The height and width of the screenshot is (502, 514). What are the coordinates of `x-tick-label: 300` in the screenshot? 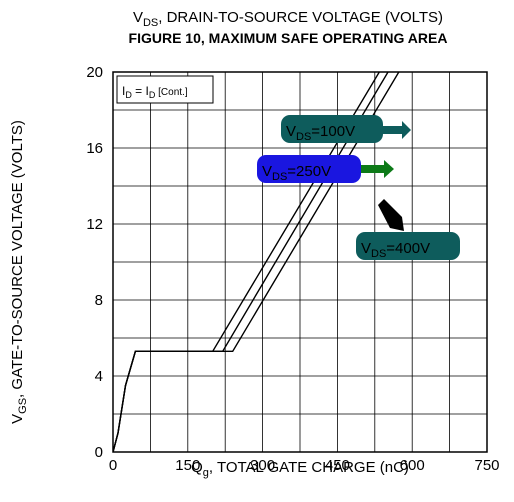 It's located at (262, 465).